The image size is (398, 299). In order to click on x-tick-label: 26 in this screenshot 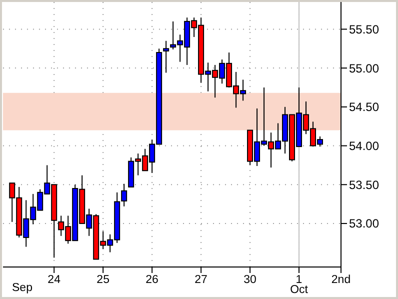, I will do `click(152, 280)`.